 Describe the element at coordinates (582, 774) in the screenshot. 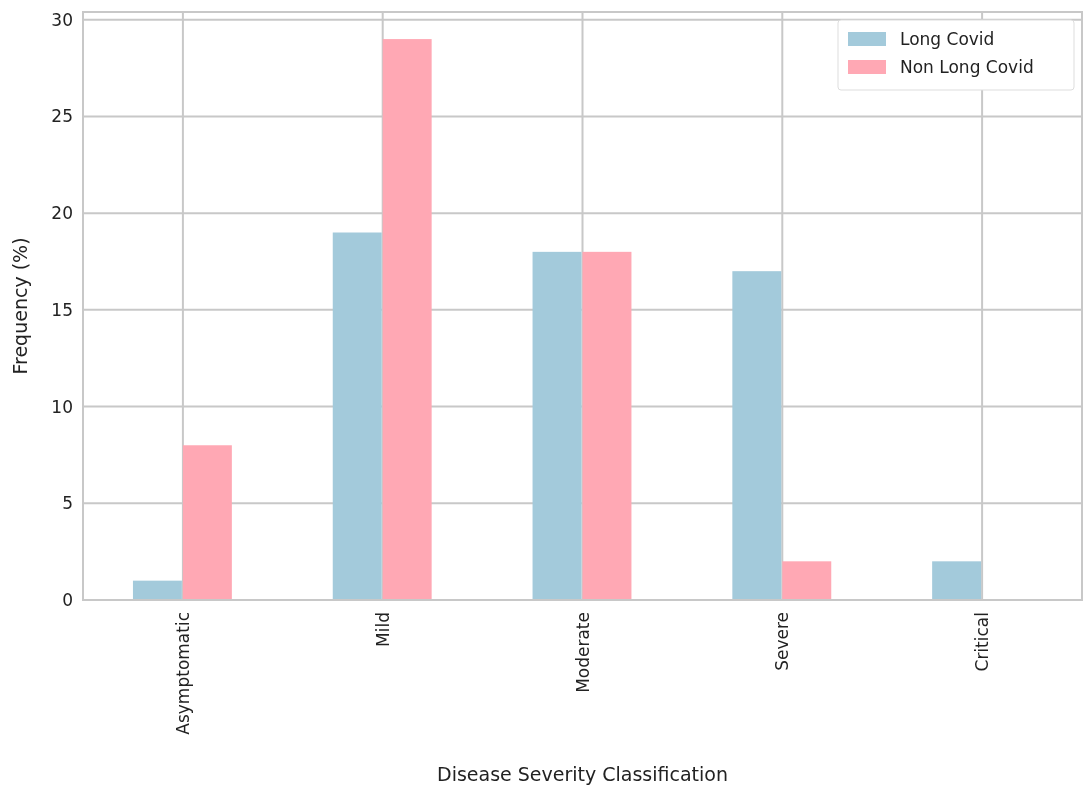

I see `x-axis-title: Disease Severity Classification` at that location.